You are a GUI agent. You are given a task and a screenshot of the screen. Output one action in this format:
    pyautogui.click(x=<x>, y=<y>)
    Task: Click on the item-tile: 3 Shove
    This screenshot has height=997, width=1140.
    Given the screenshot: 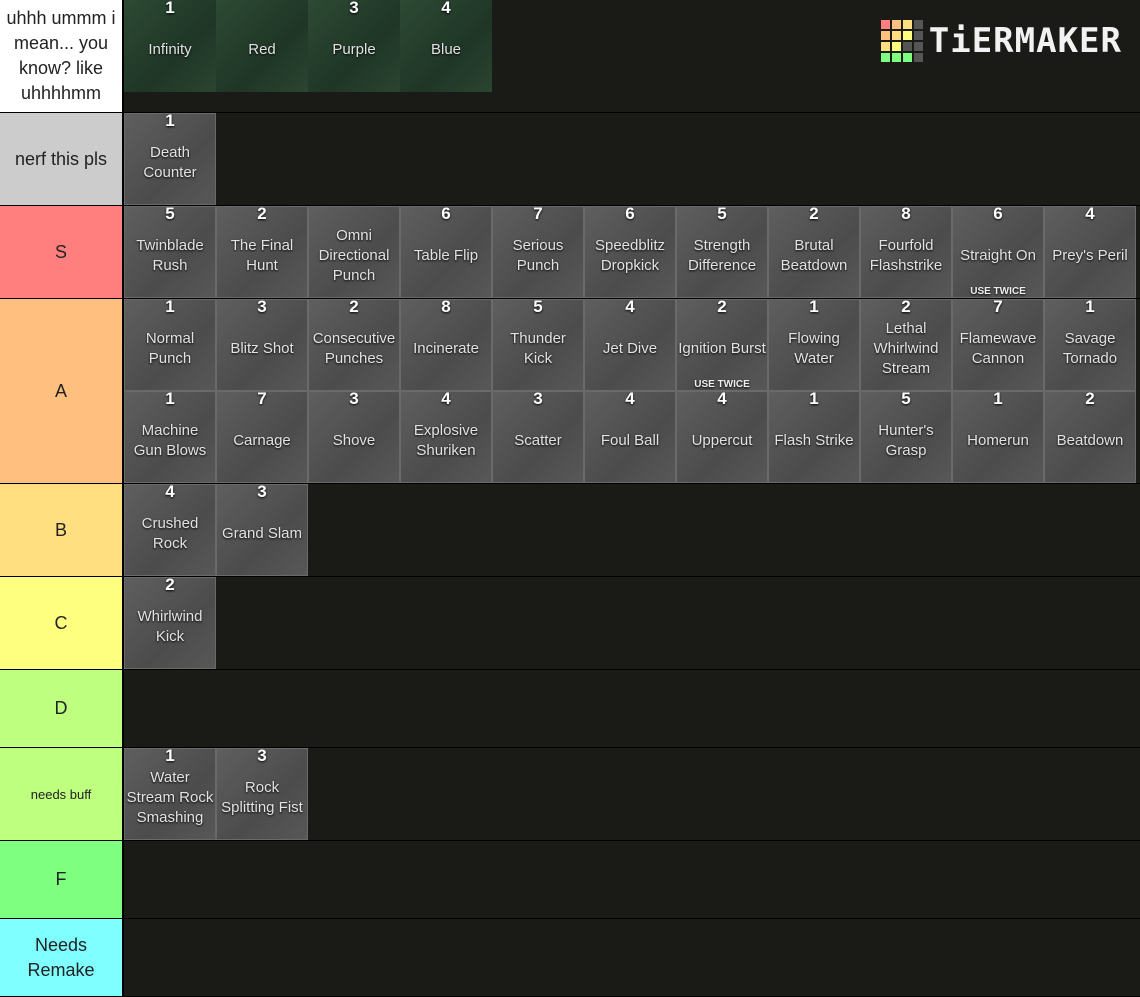 What is the action you would take?
    pyautogui.click(x=354, y=437)
    